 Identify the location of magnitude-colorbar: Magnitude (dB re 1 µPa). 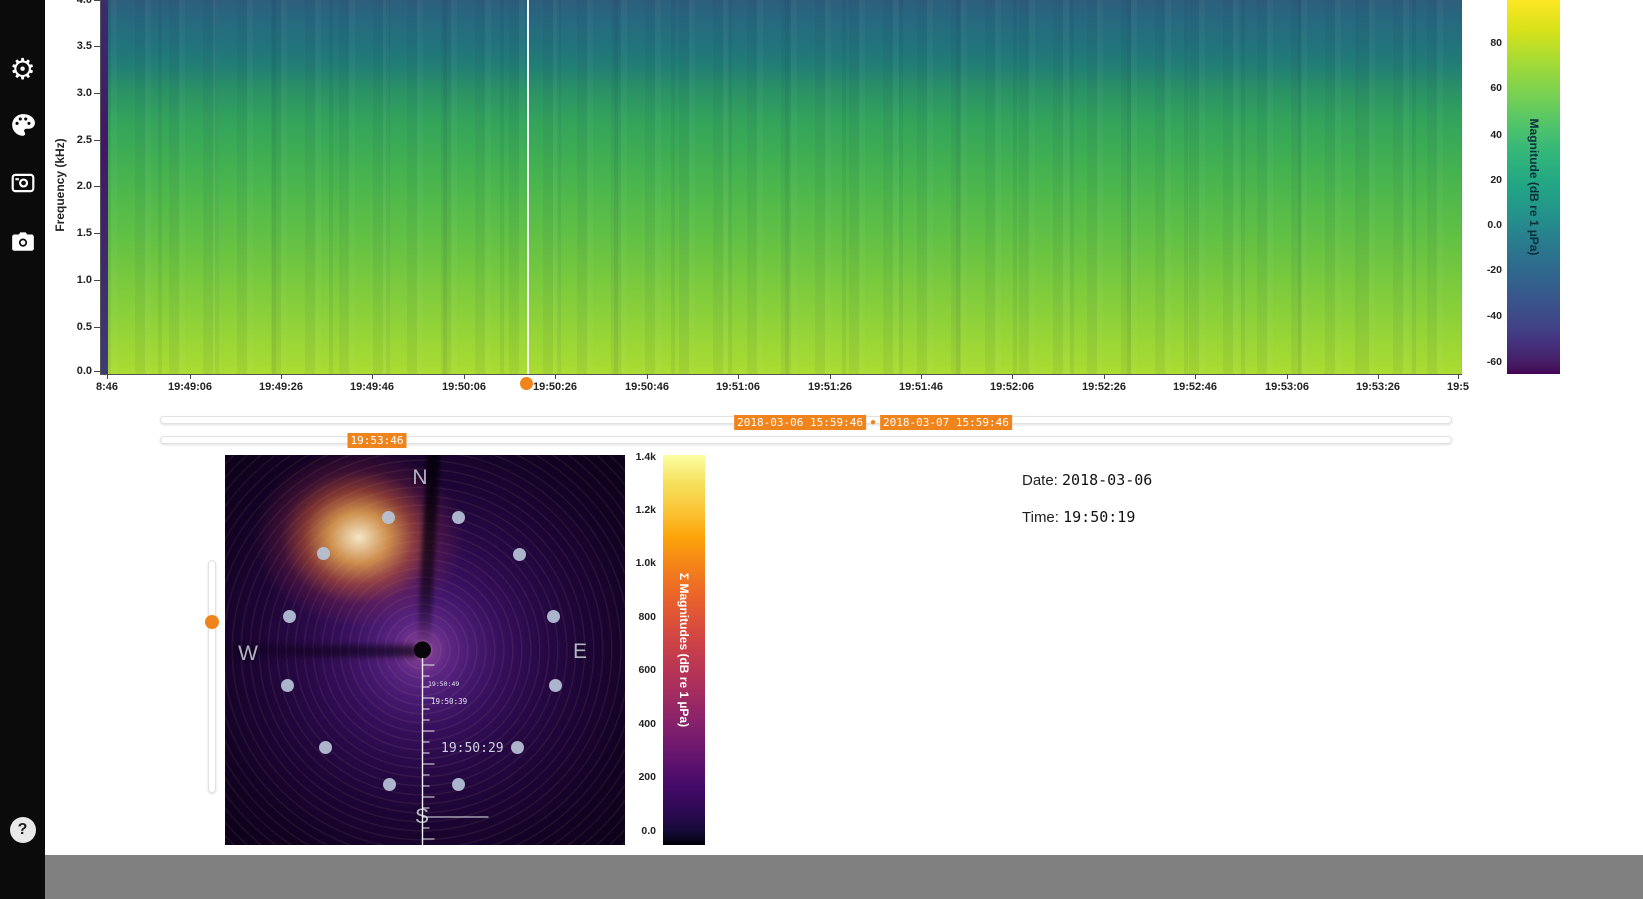
(1533, 187).